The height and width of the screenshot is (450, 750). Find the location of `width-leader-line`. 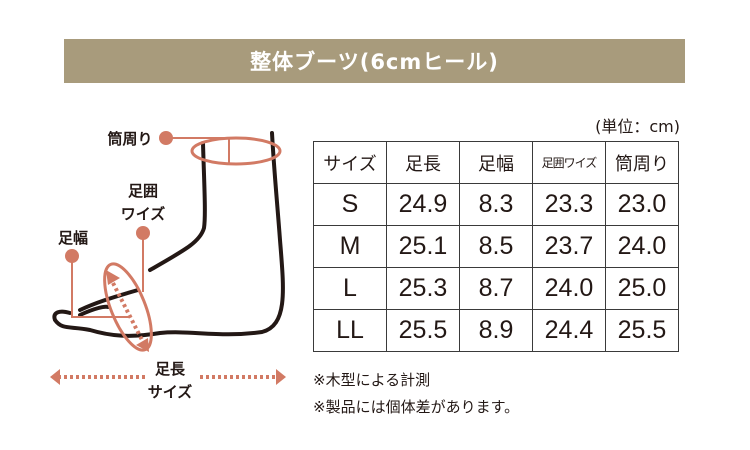

width-leader-line is located at coordinates (100, 286).